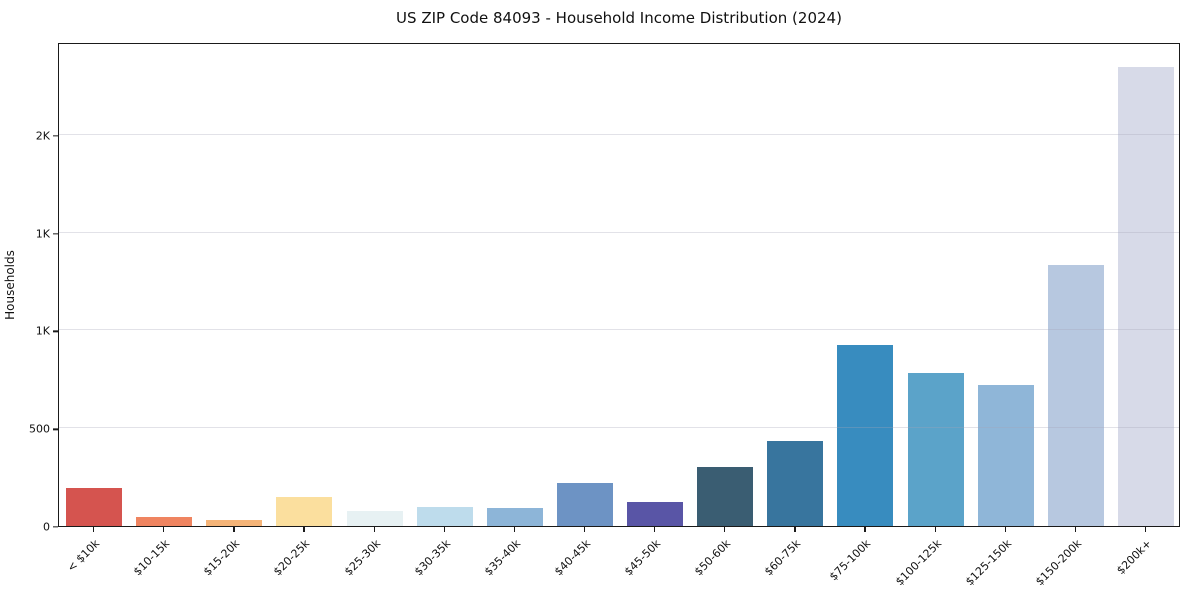  I want to click on gridline-2K, so click(619, 134).